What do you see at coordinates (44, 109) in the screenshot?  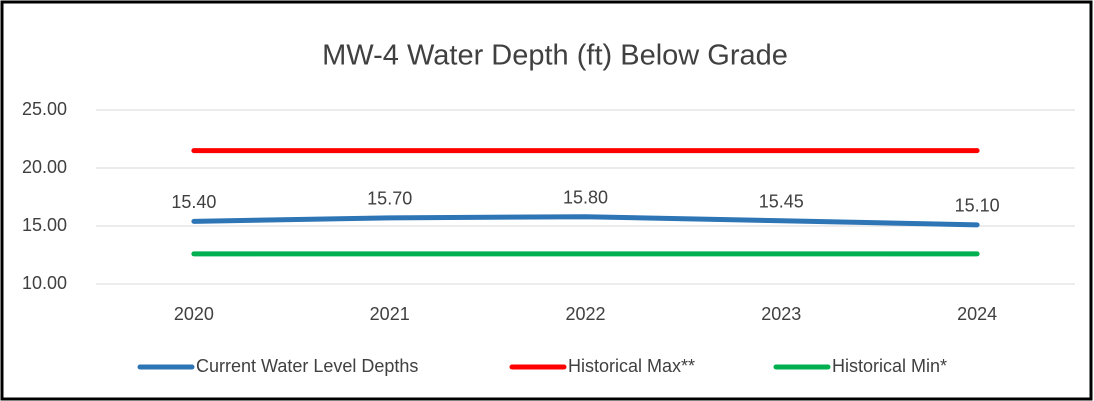 I see `y-tick-label: 25.00` at bounding box center [44, 109].